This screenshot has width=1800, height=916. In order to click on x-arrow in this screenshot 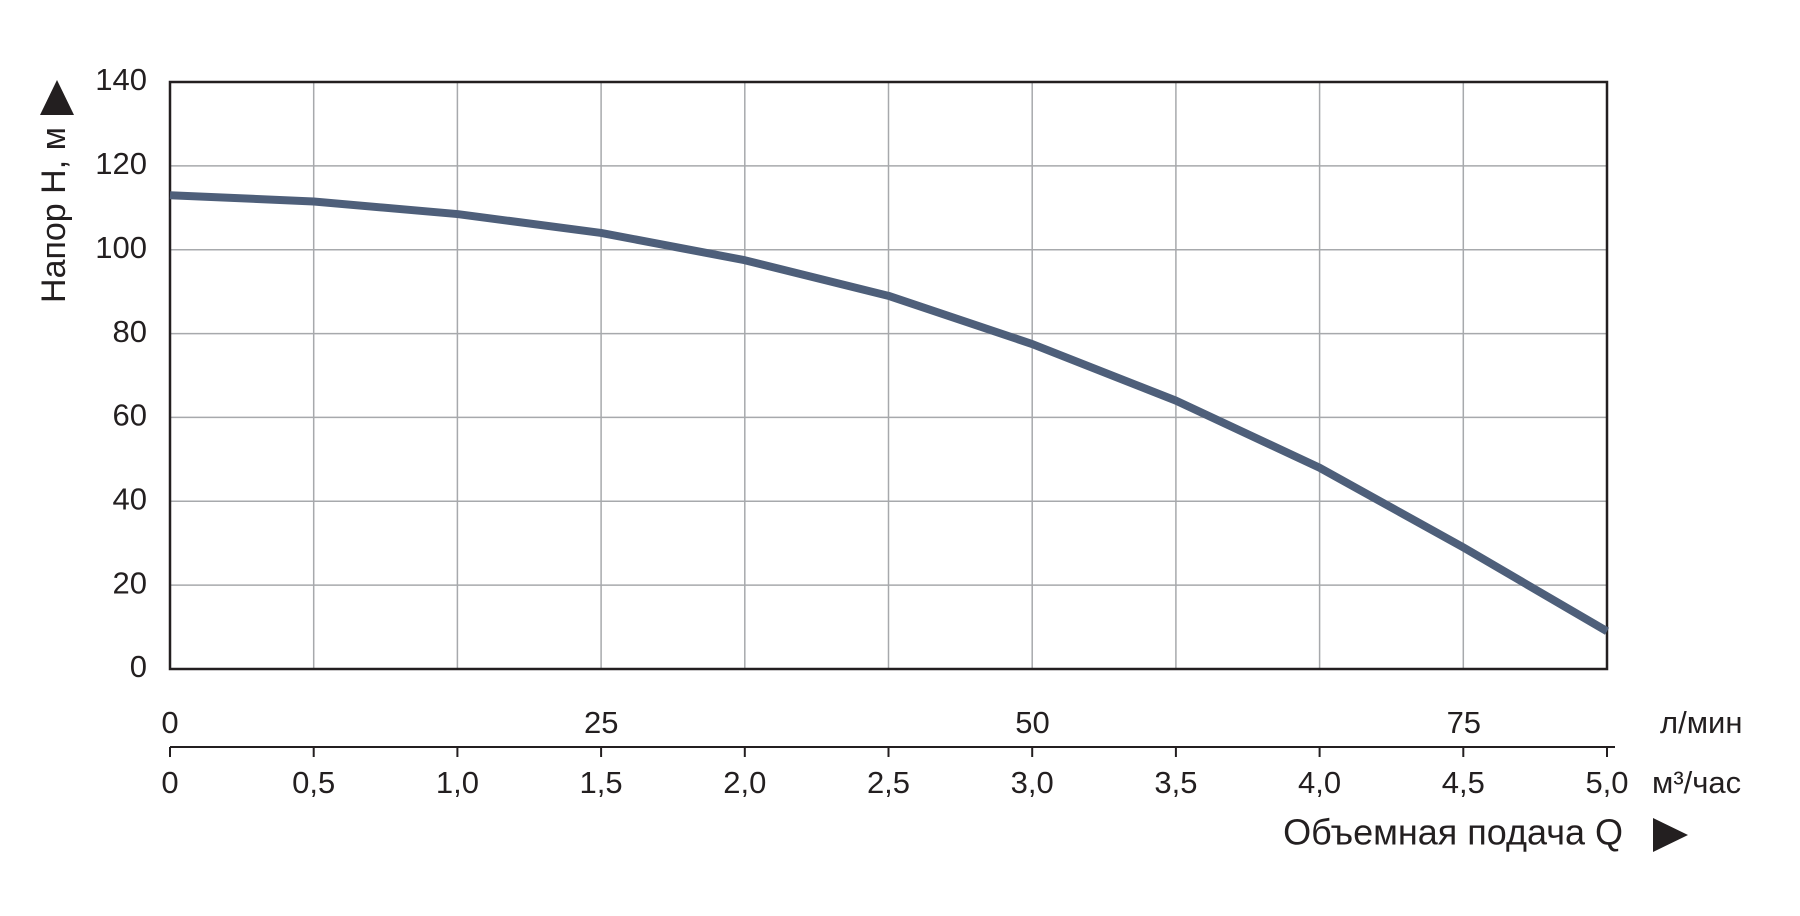, I will do `click(1670, 835)`.